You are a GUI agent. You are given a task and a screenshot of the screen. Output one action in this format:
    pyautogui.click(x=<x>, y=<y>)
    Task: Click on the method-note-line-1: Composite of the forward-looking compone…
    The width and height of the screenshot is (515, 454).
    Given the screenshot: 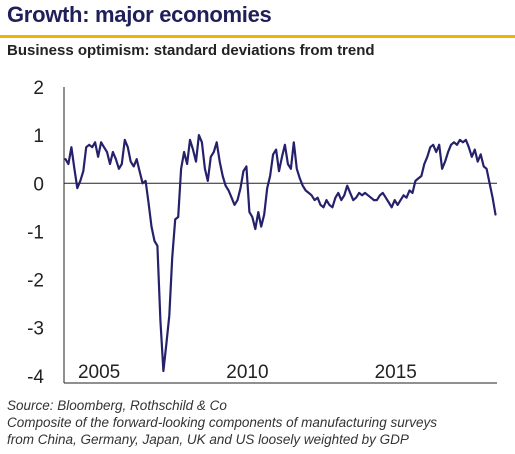 What is the action you would take?
    pyautogui.click(x=222, y=422)
    